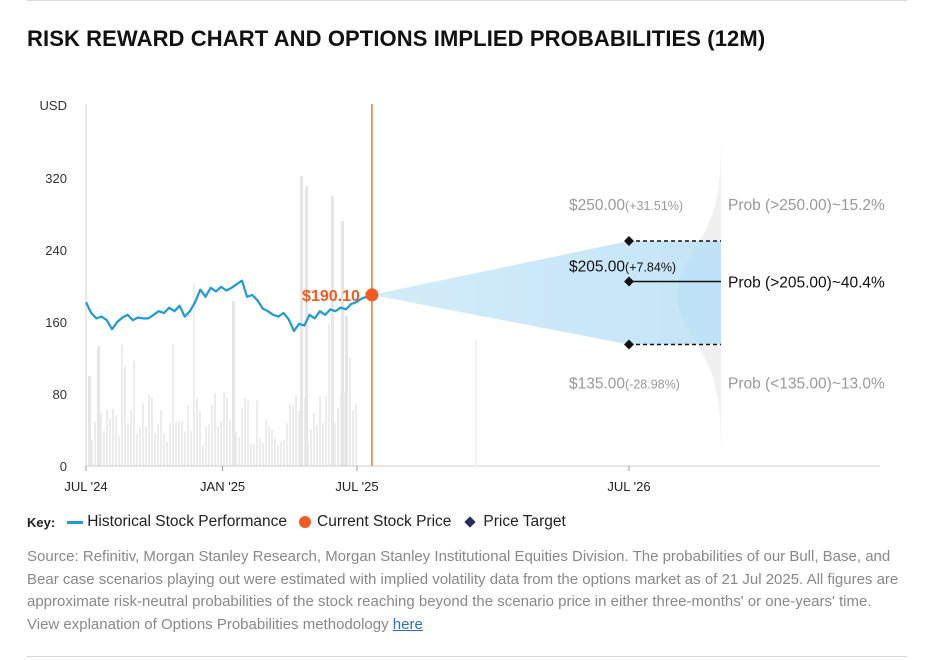 The height and width of the screenshot is (660, 925). Describe the element at coordinates (806, 384) in the screenshot. I see `target-probability-label: Prob (<135.00)~13.0%` at that location.